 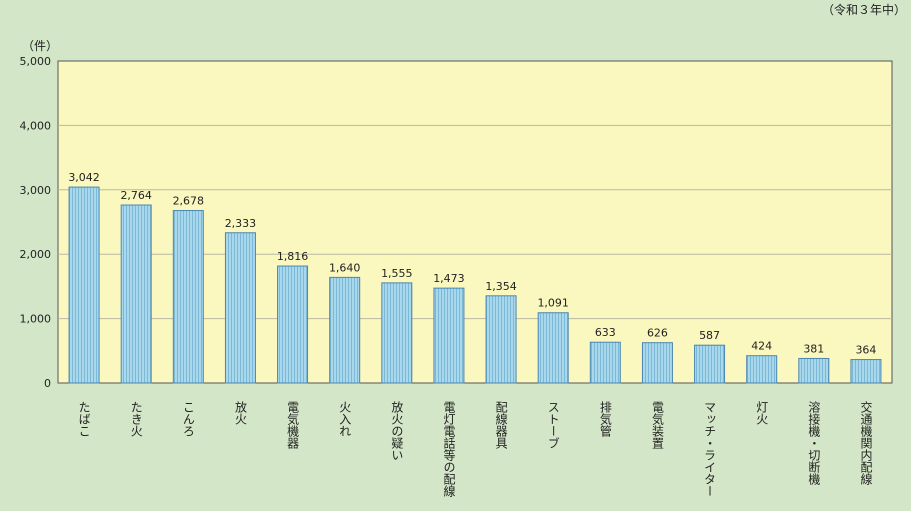 I want to click on y-tick-label: 4,000, so click(x=36, y=125).